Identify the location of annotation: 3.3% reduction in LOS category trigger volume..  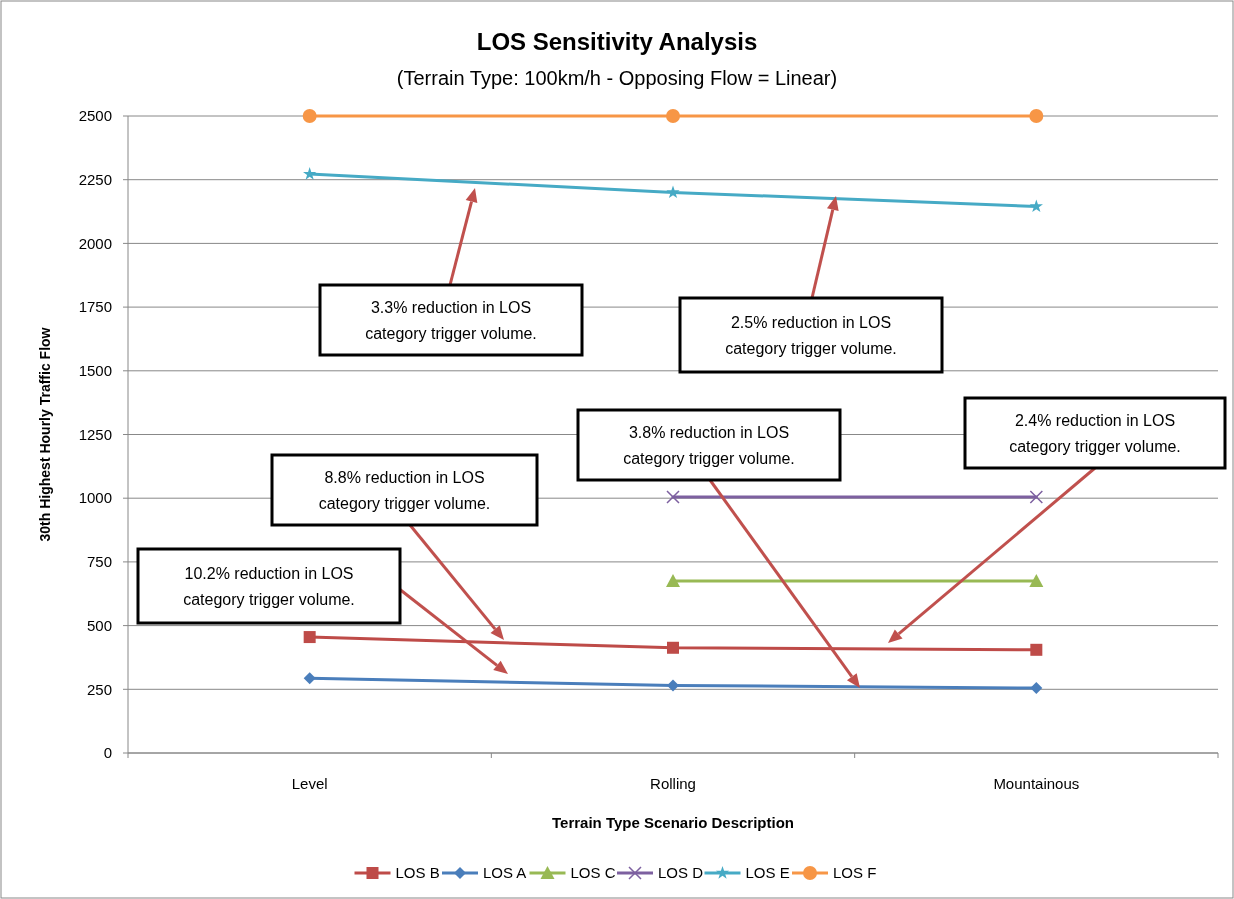
(451, 320).